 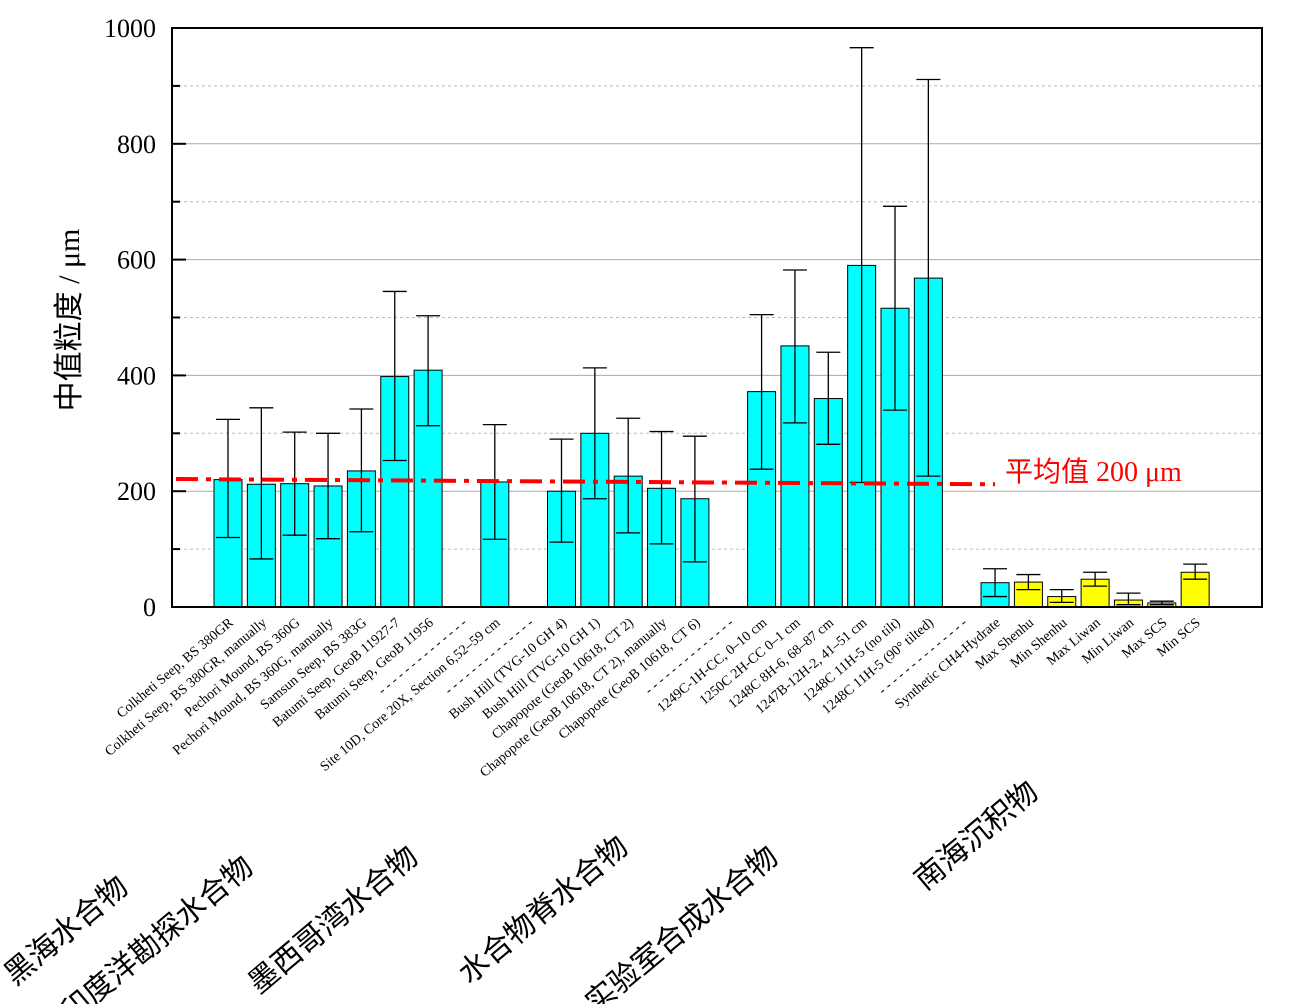 I want to click on group-label: 水合物脊水合物, so click(x=543, y=910).